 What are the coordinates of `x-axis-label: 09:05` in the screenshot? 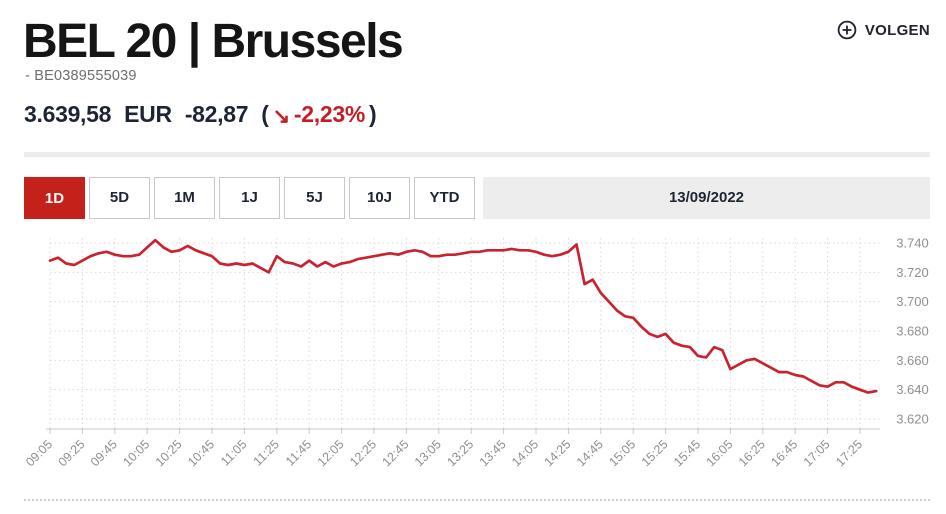 It's located at (39, 453).